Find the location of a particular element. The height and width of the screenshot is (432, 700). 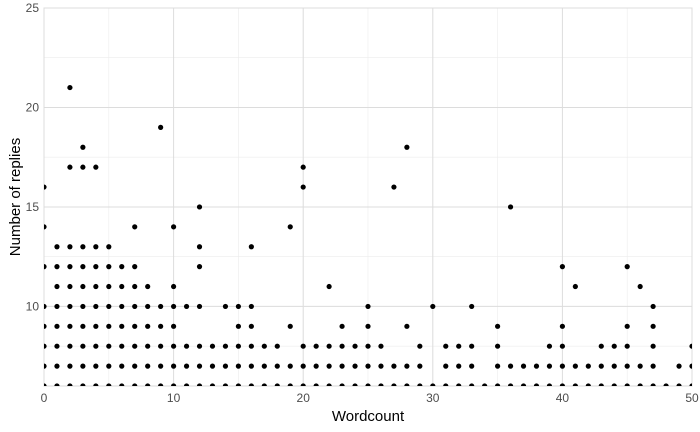

x-tick-label: 20 is located at coordinates (304, 398).